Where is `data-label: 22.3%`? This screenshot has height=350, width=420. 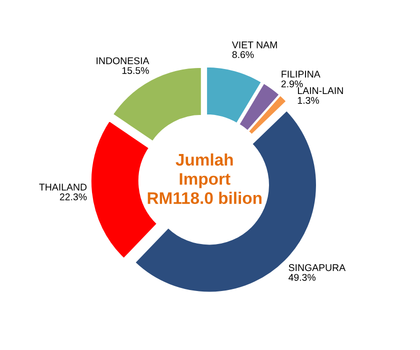
data-label: 22.3% is located at coordinates (73, 196).